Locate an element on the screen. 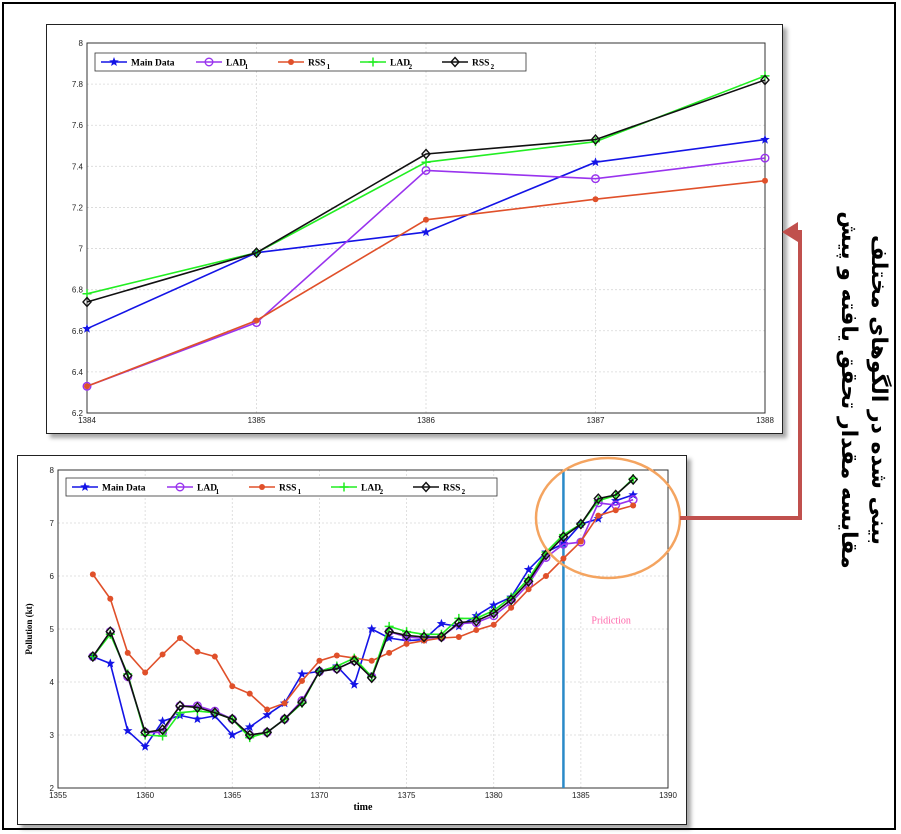  y-tick-label: 6.2 is located at coordinates (78, 413).